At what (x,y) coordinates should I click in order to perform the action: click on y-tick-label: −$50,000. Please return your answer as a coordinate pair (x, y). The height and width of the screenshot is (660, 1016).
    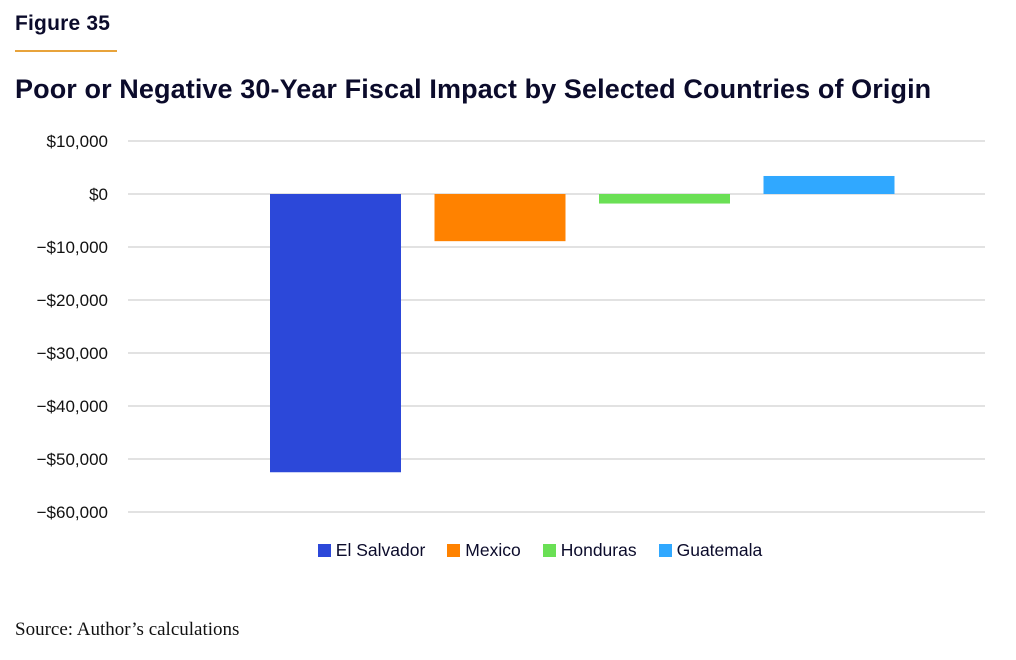
    Looking at the image, I should click on (72, 459).